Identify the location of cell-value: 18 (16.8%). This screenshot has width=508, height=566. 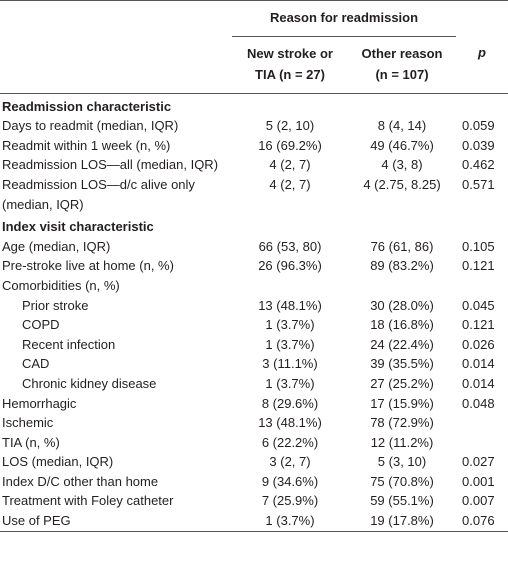
(402, 325).